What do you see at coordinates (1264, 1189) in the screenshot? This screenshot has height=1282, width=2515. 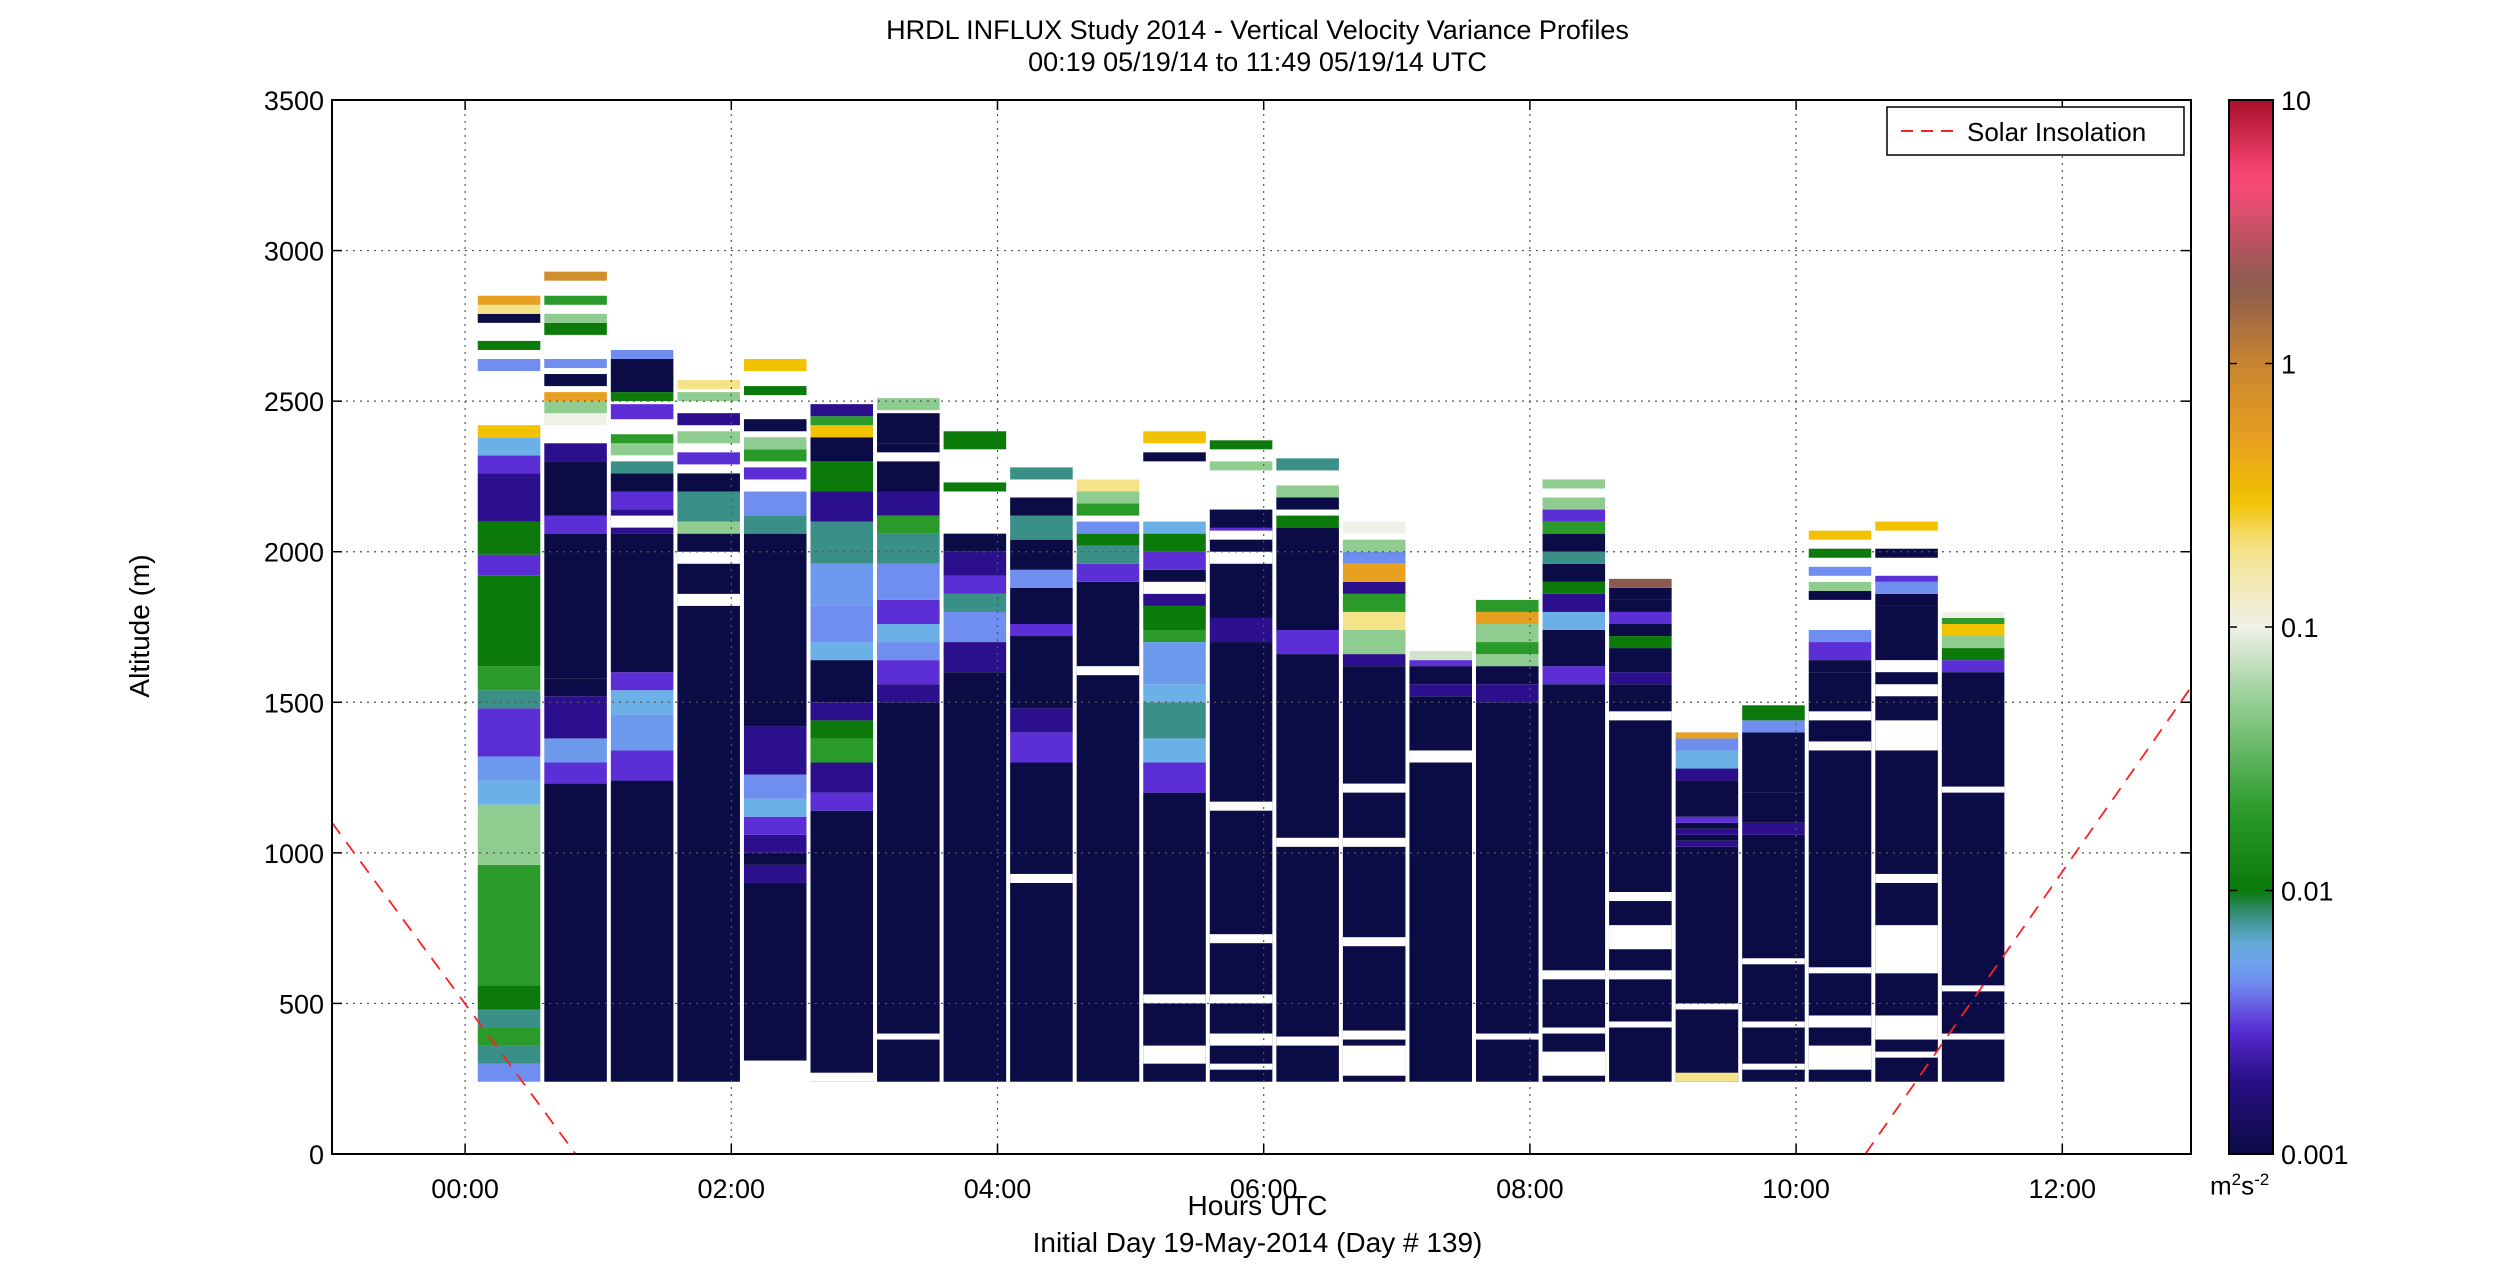 I see `x-tick-label: 06:00` at bounding box center [1264, 1189].